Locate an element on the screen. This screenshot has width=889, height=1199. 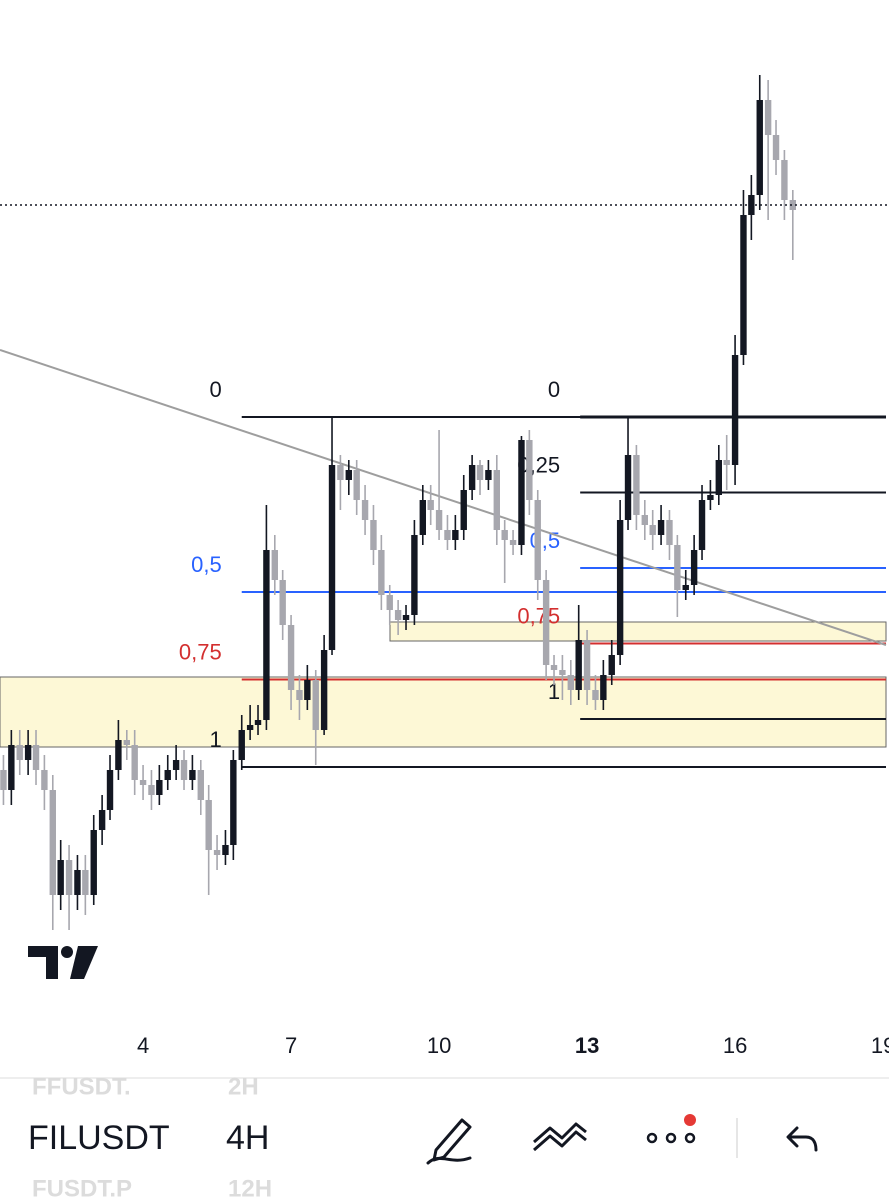
more-button is located at coordinates (671, 1138).